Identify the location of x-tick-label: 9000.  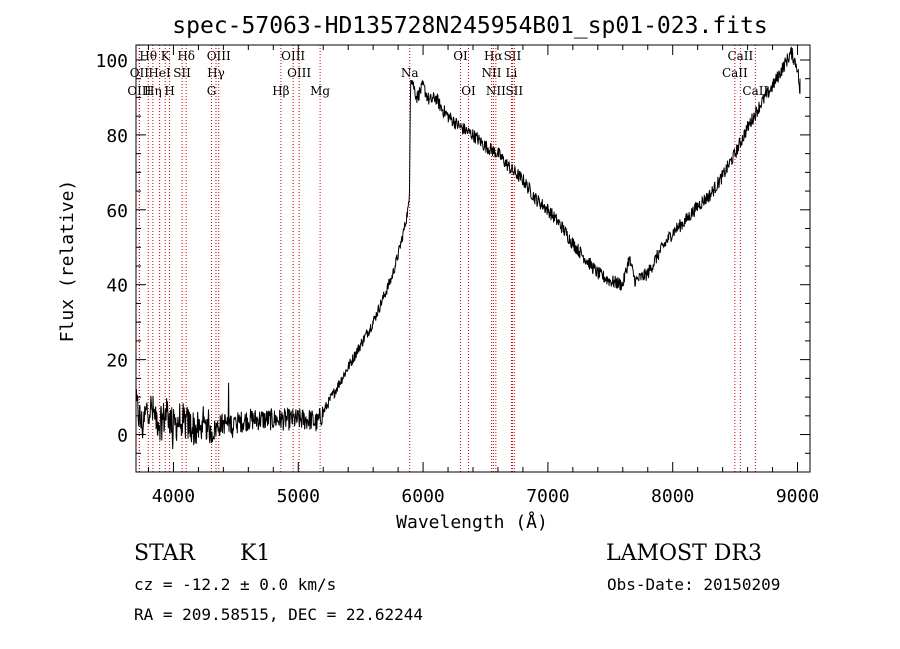
(797, 496).